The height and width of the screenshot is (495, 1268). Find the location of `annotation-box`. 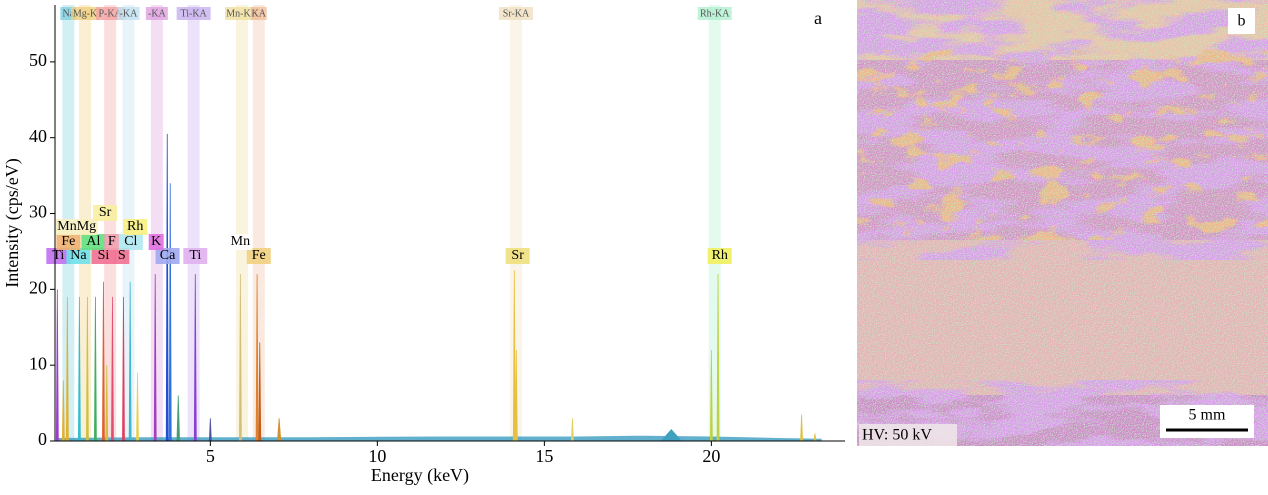

annotation-box is located at coordinates (908, 435).